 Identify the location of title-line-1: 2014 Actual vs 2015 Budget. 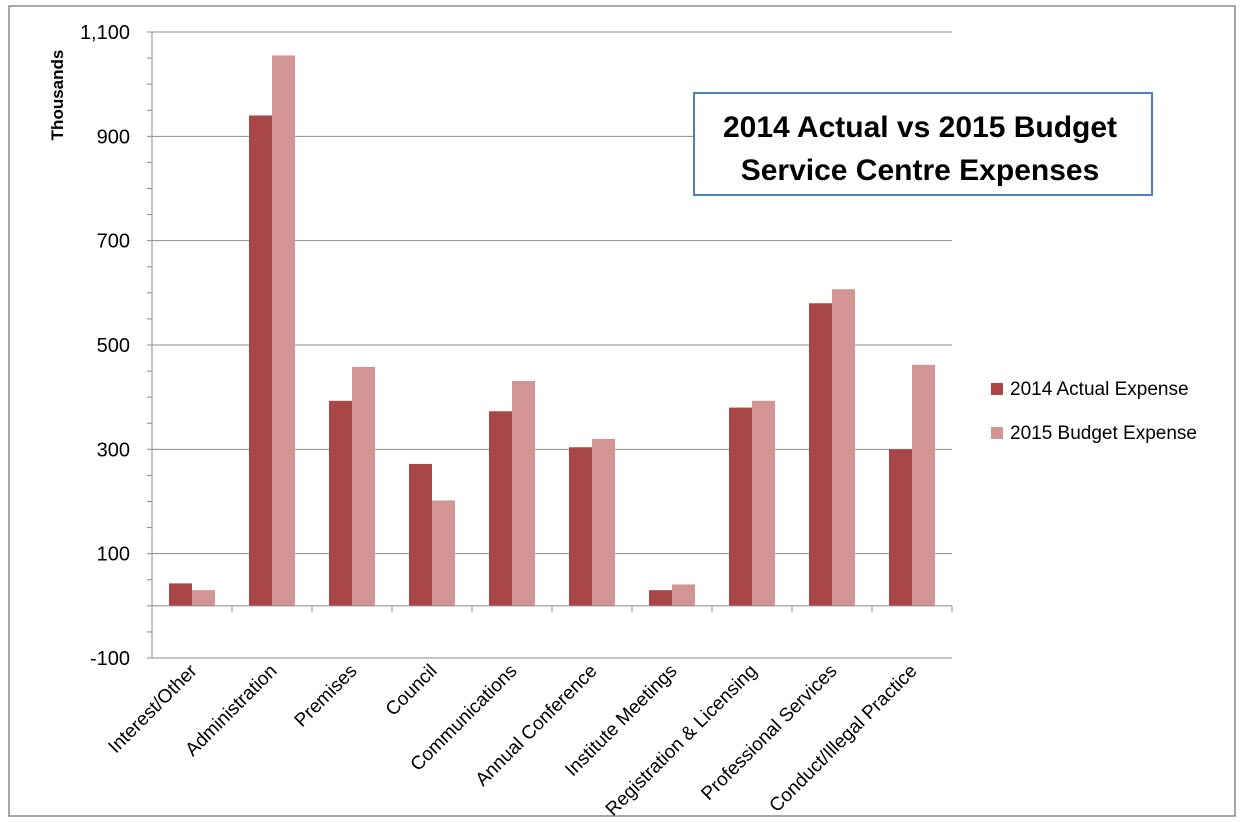
(920, 127).